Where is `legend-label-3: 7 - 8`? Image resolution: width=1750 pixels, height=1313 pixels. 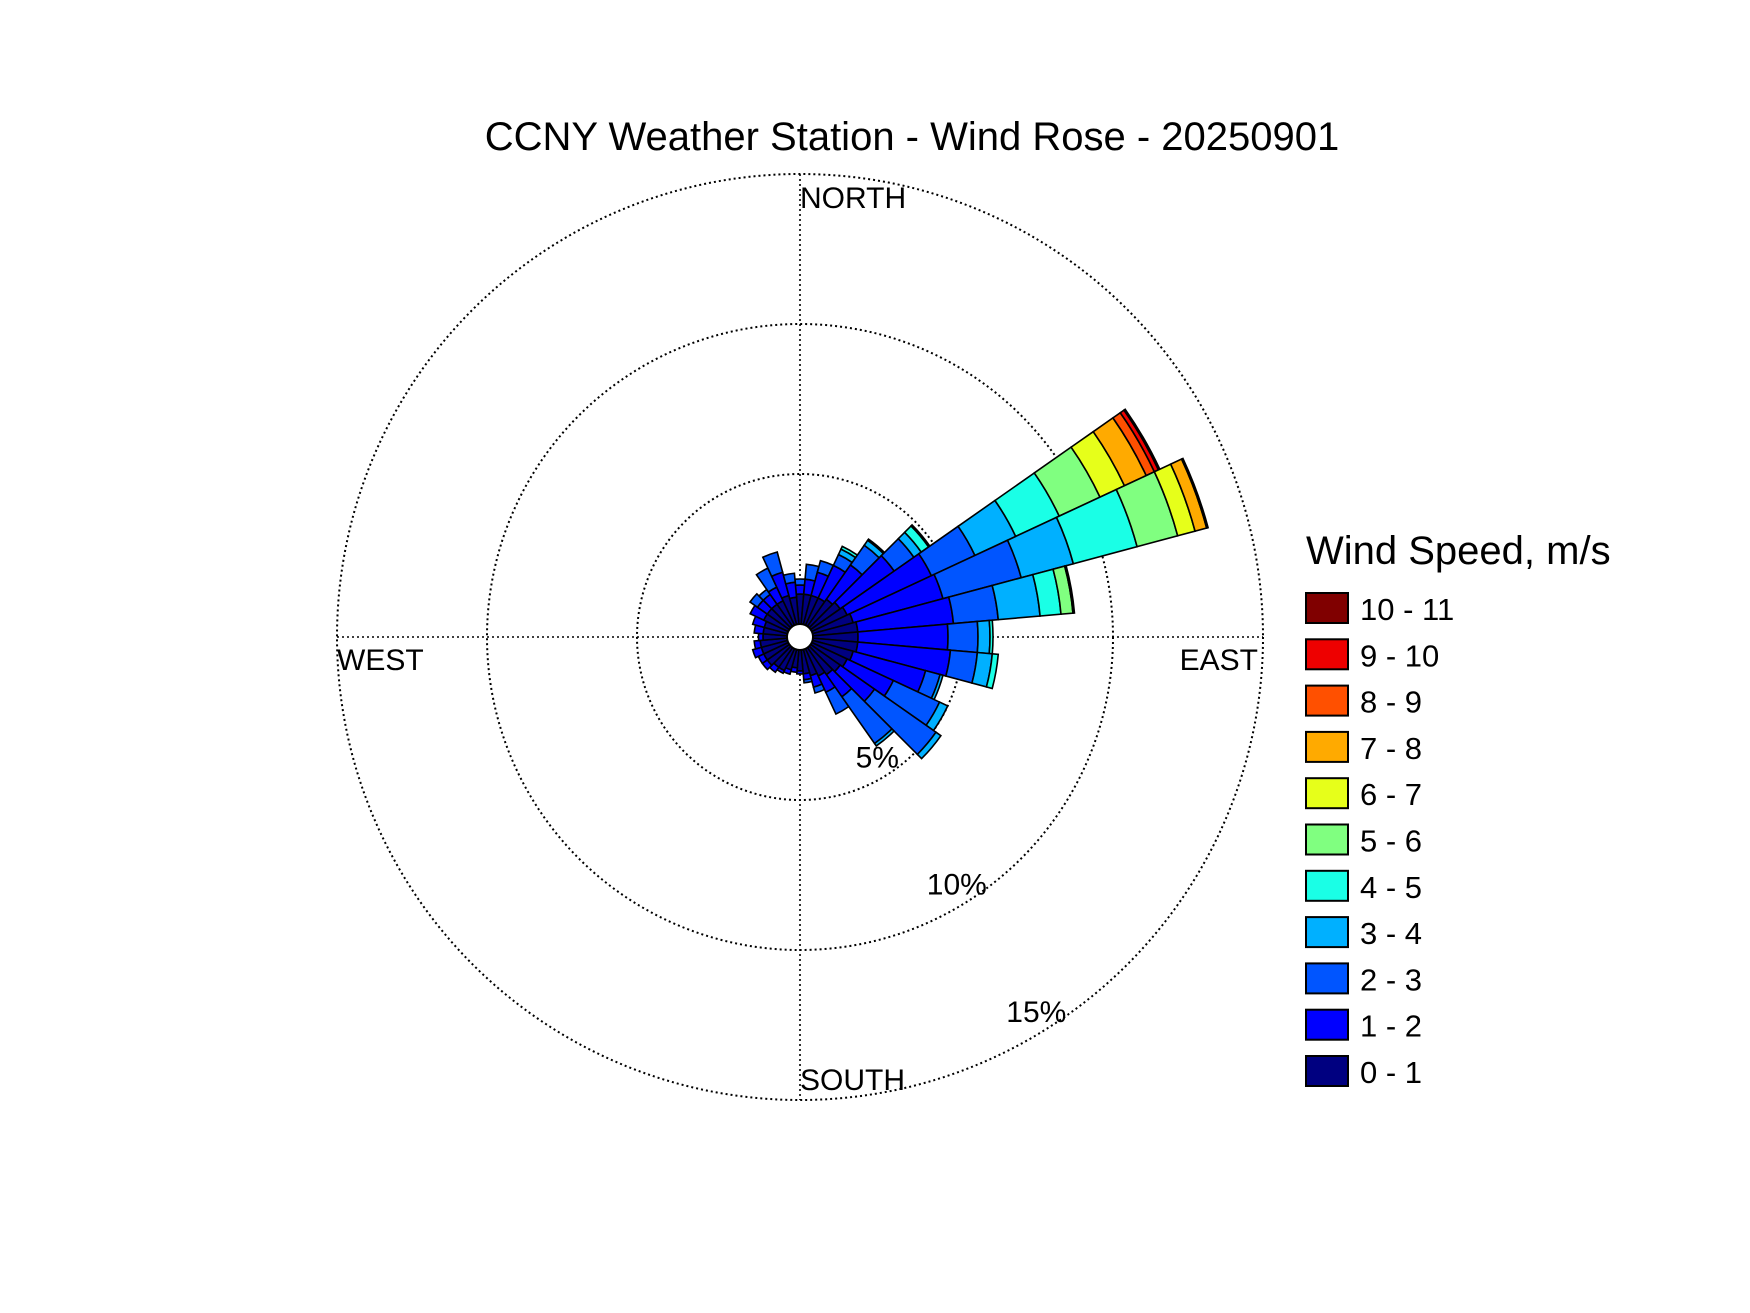 legend-label-3: 7 - 8 is located at coordinates (1391, 748).